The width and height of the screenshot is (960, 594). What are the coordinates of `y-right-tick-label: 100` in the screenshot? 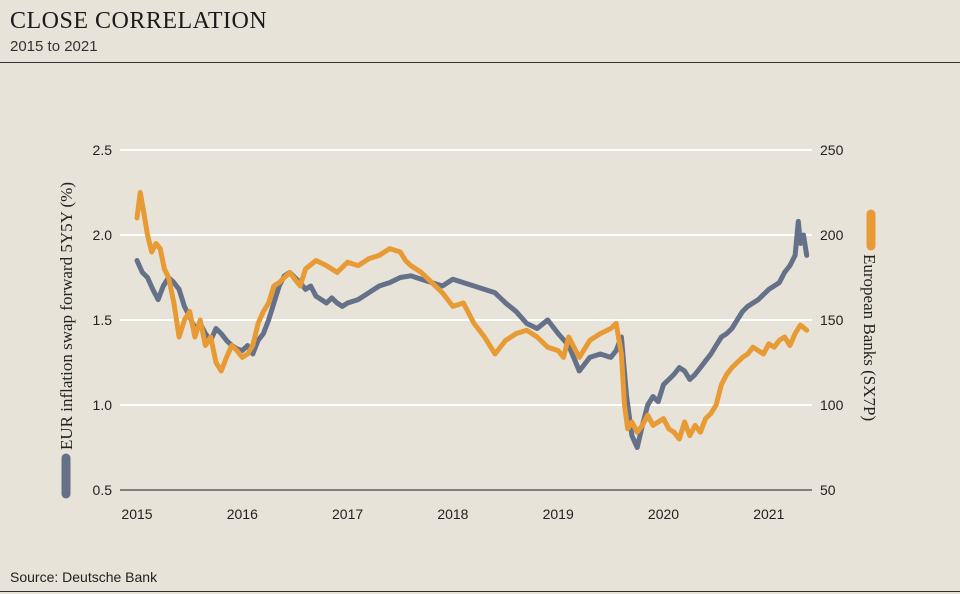 It's located at (832, 405).